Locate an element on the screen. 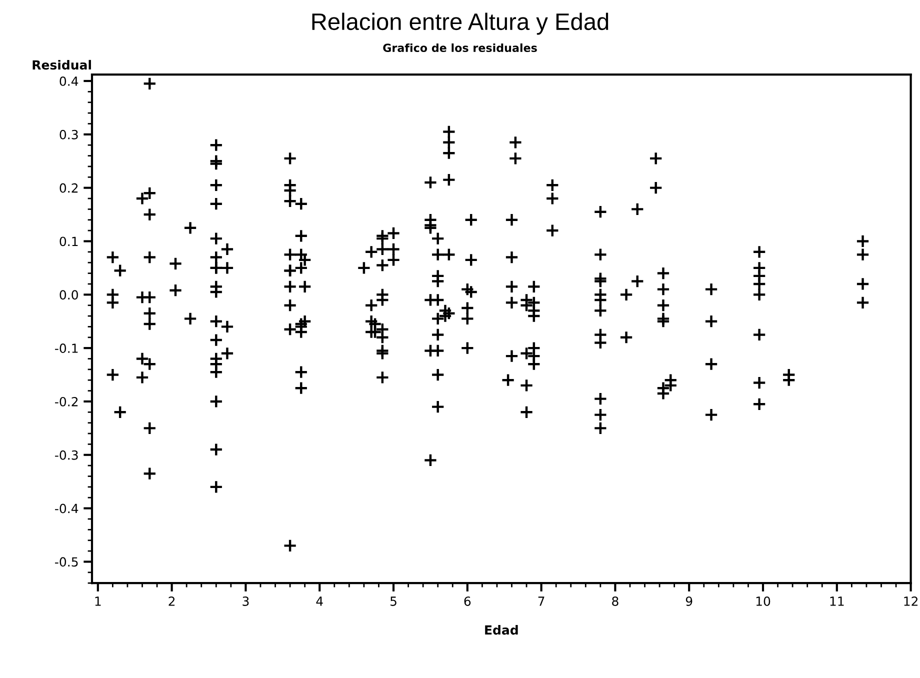 Image resolution: width=920 pixels, height=678 pixels. y-tick-label: -0.2 is located at coordinates (66, 401).